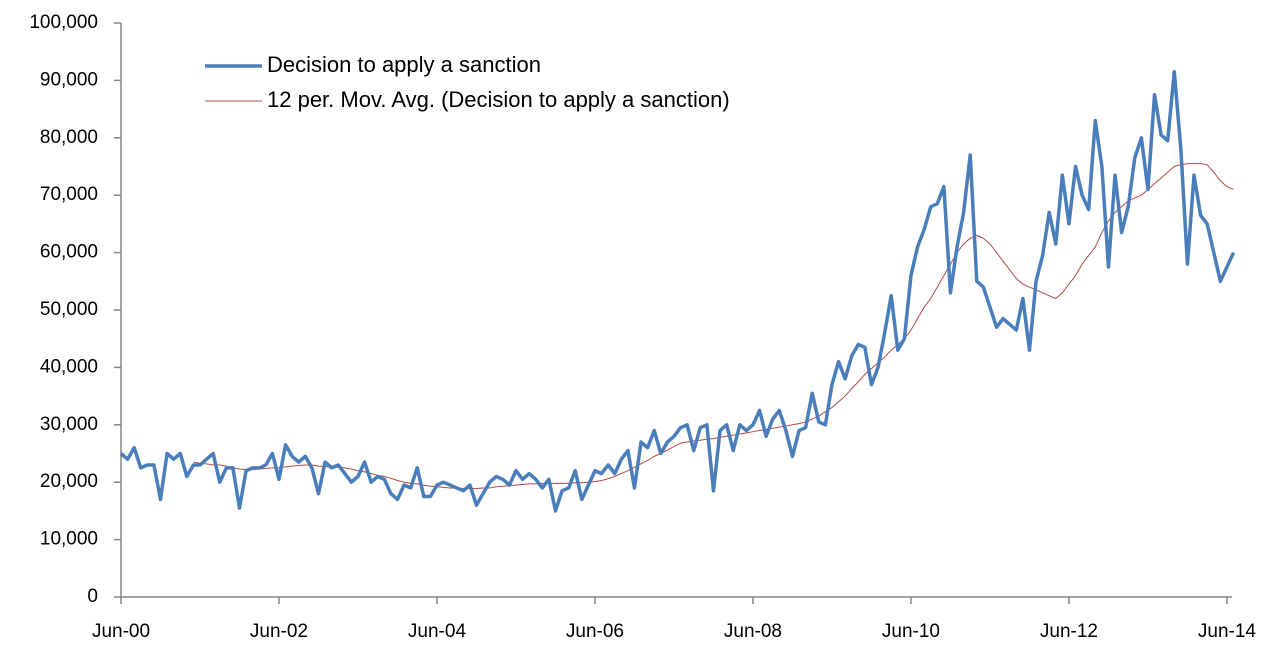 The height and width of the screenshot is (649, 1286). What do you see at coordinates (69, 539) in the screenshot?
I see `y-tick-label: 10,000` at bounding box center [69, 539].